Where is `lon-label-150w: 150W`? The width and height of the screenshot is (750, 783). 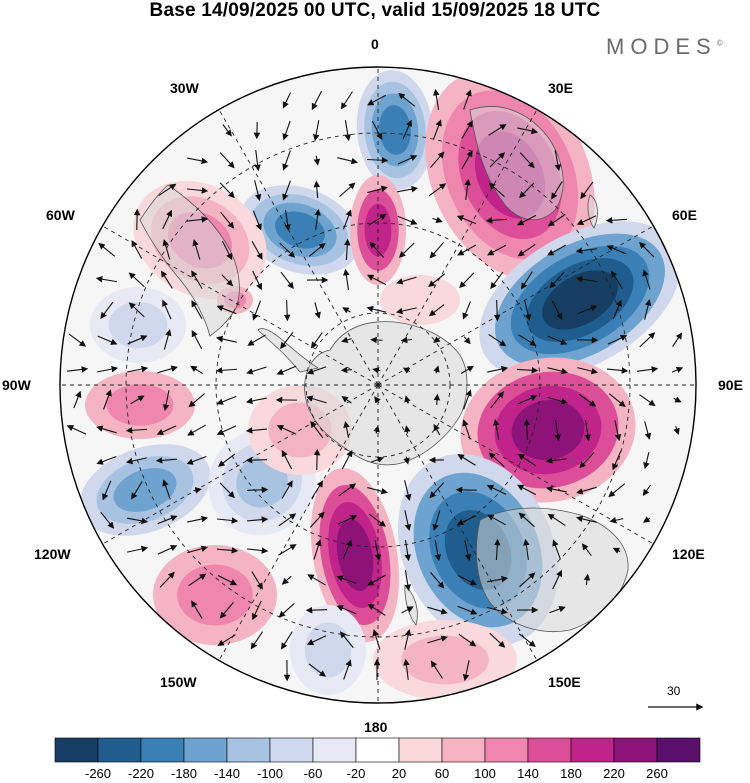 lon-label-150w: 150W is located at coordinates (178, 682).